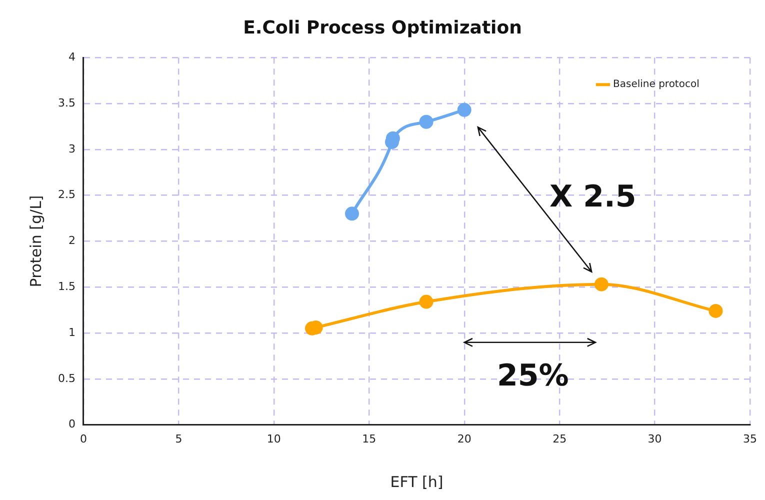  What do you see at coordinates (67, 286) in the screenshot?
I see `y-tick-label: 1.5` at bounding box center [67, 286].